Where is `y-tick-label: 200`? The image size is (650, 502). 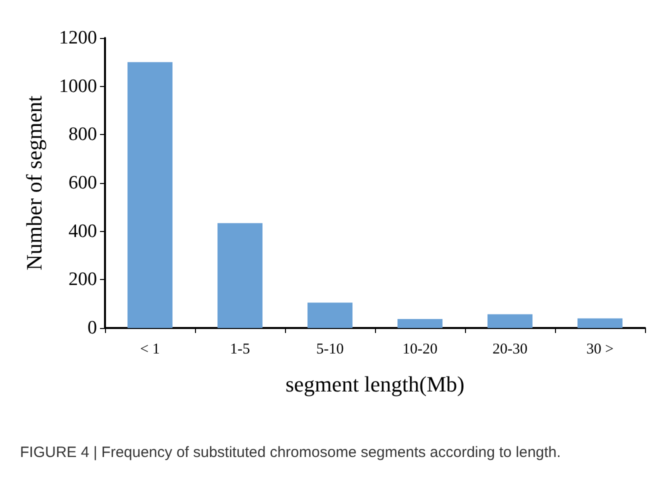
y-tick-label: 200 is located at coordinates (82, 279).